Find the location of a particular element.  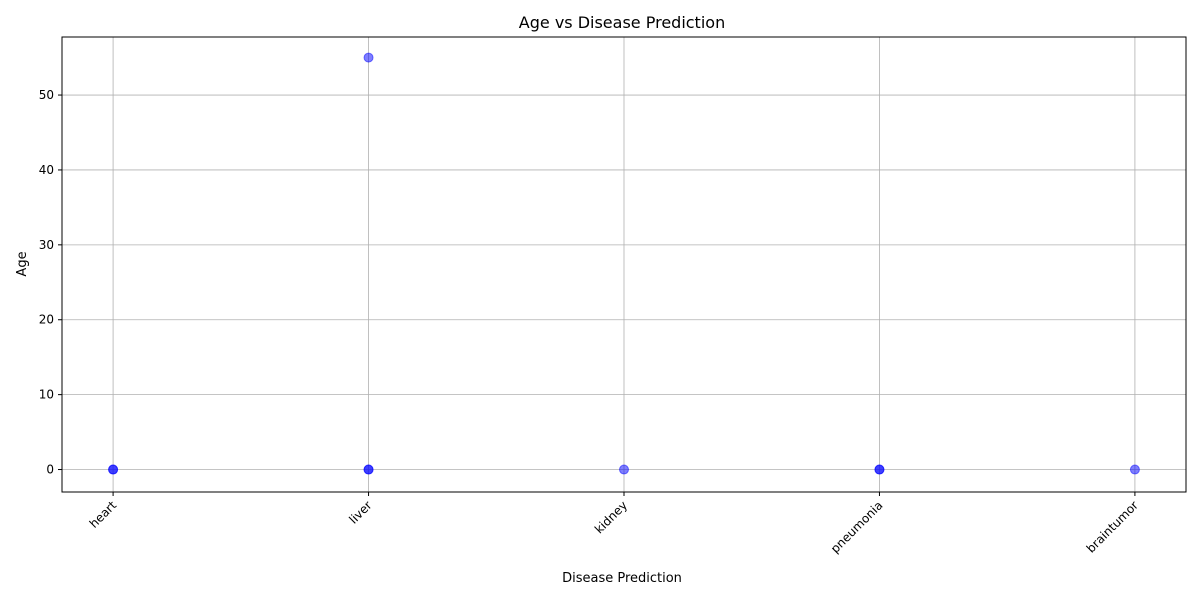

y-tick-label: 10 is located at coordinates (46, 395).